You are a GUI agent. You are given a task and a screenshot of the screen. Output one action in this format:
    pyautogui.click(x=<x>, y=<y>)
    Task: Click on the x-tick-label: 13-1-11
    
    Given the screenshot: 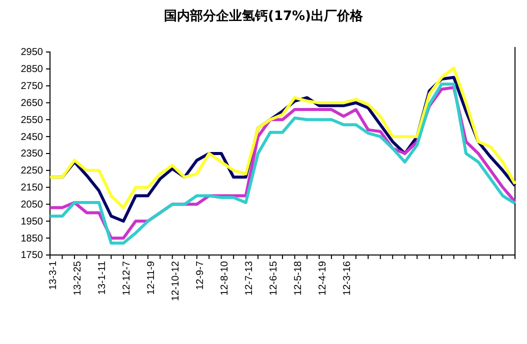 What is the action you would take?
    pyautogui.click(x=102, y=277)
    